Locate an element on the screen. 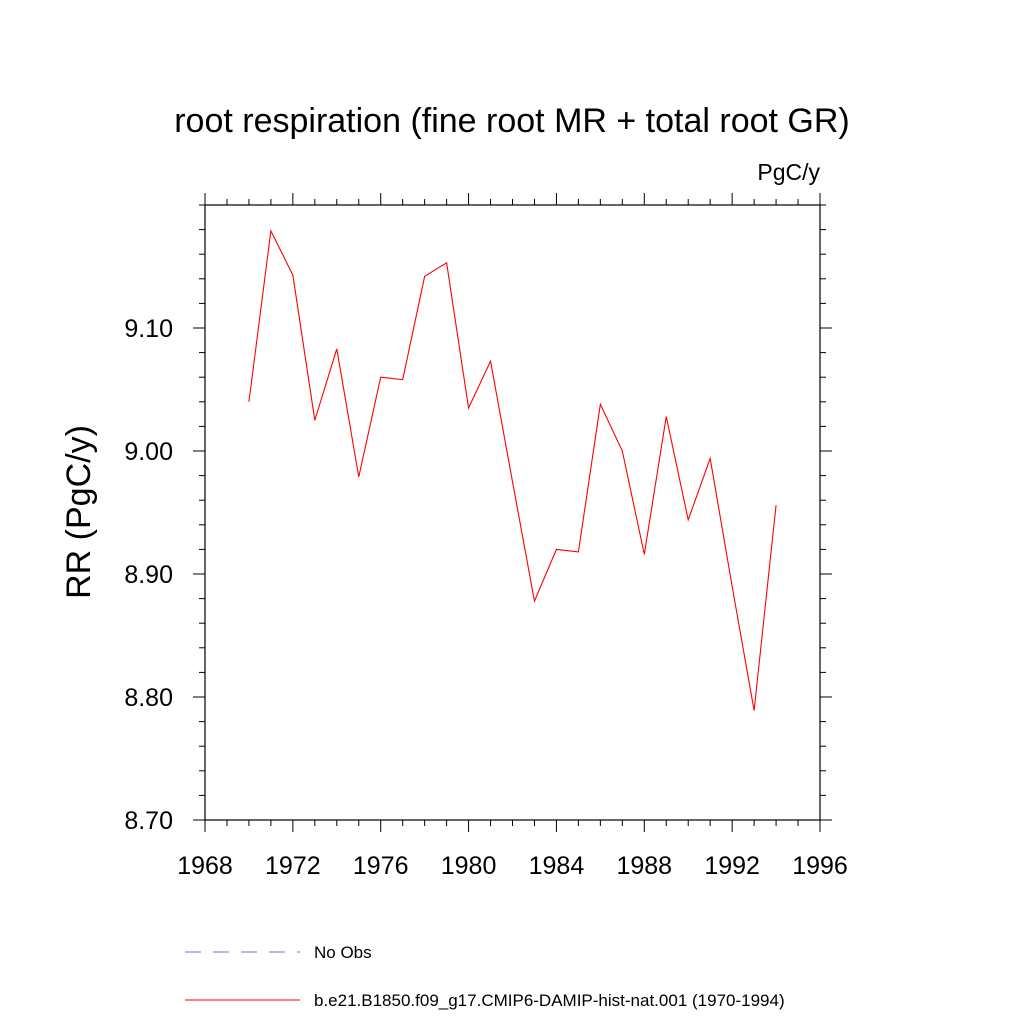 The height and width of the screenshot is (1024, 1024). y-tick-label: 9.00 is located at coordinates (148, 452).